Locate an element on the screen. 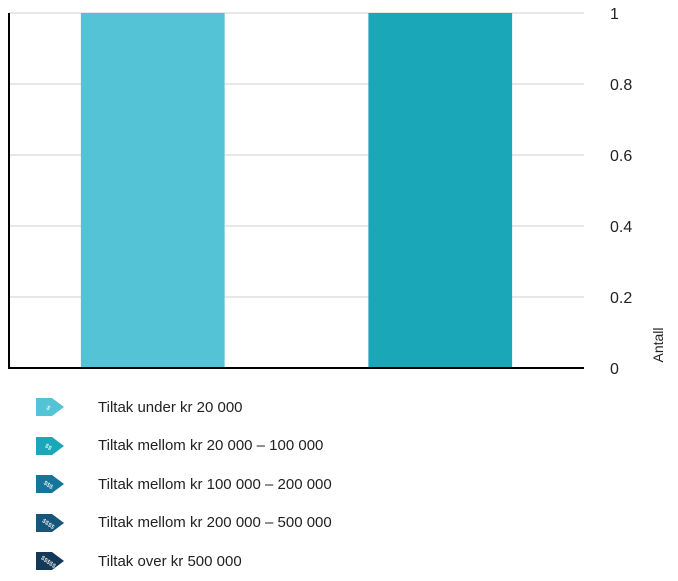  legend-label: Tiltak mellom kr 200 000 – 500 000 is located at coordinates (215, 523).